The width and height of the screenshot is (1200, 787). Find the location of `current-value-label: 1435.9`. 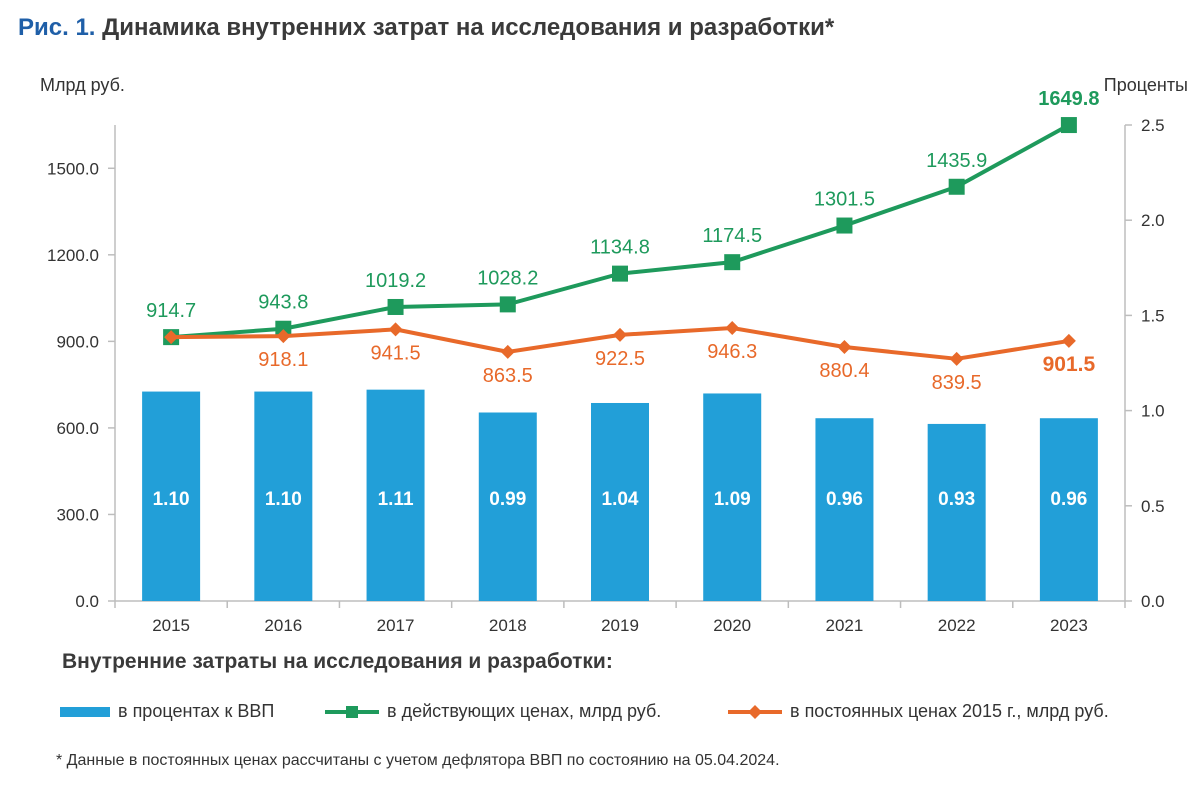

current-value-label: 1435.9 is located at coordinates (956, 161).